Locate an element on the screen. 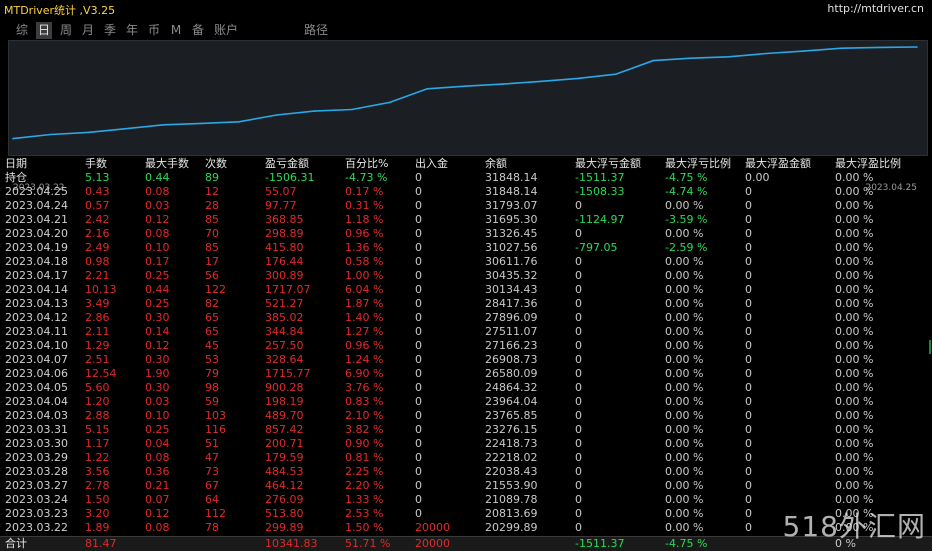  cell-lots: 0.43 is located at coordinates (97, 191).